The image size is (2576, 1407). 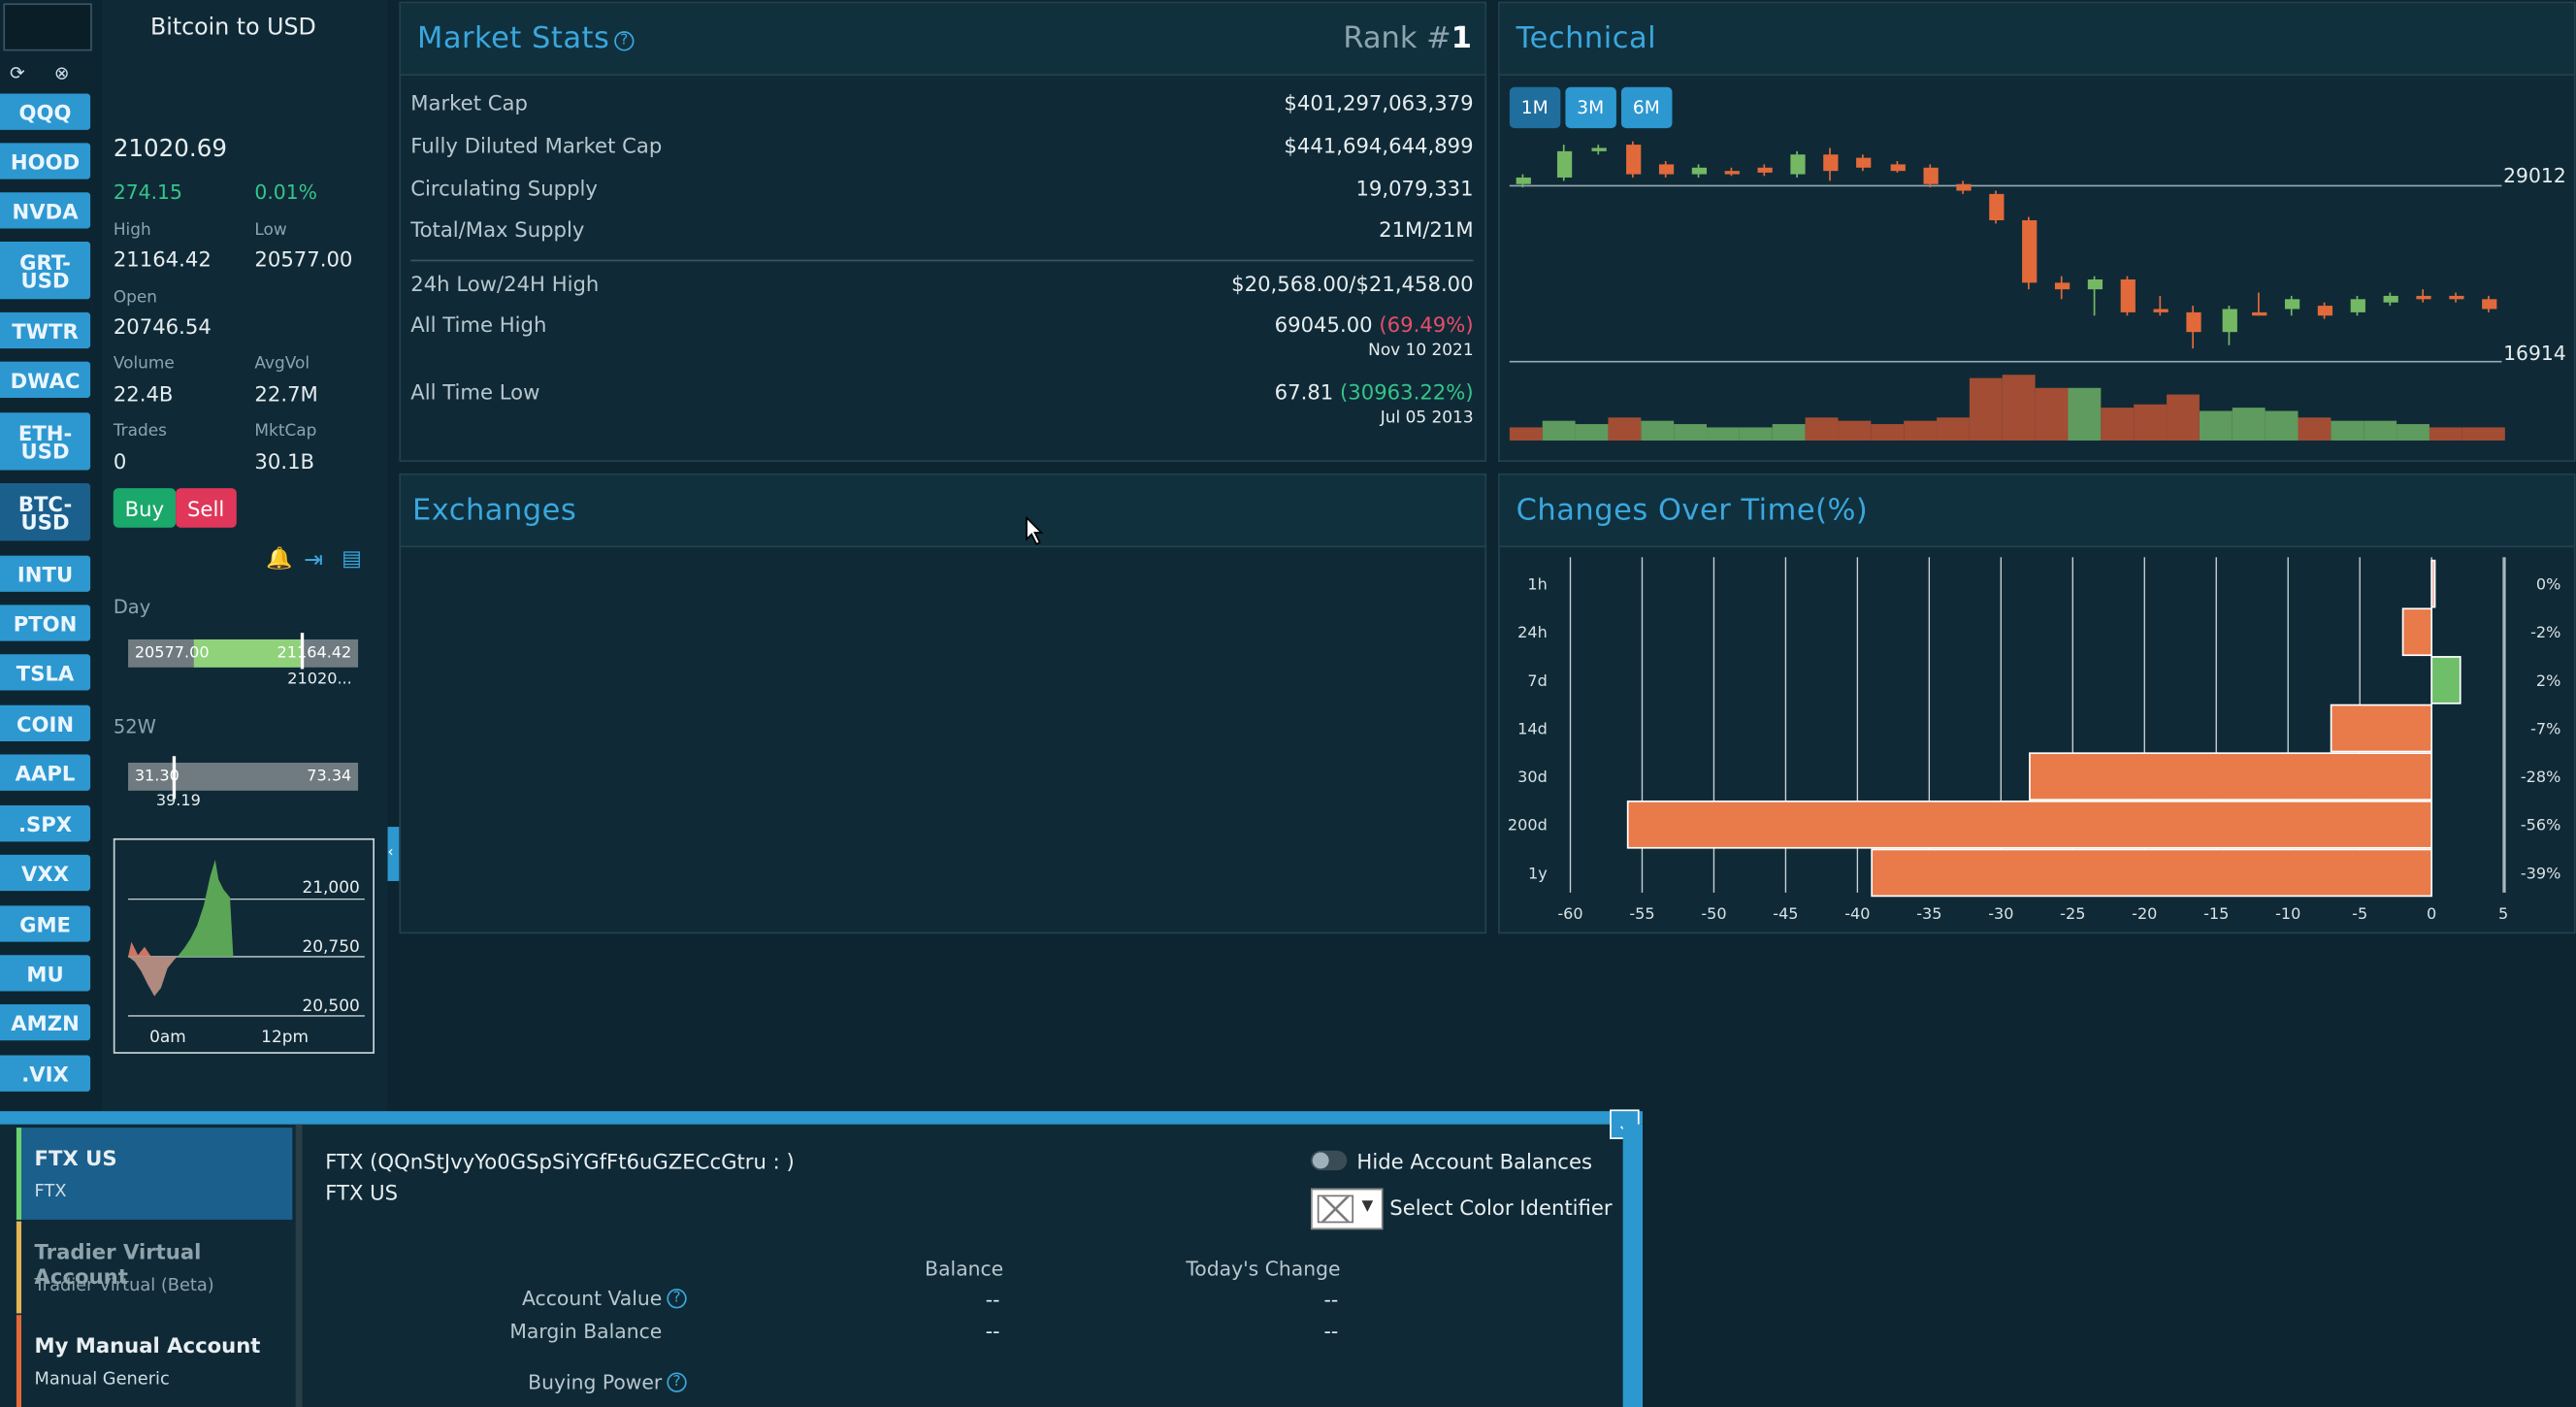 I want to click on stock-change: 274.15, so click(x=148, y=192).